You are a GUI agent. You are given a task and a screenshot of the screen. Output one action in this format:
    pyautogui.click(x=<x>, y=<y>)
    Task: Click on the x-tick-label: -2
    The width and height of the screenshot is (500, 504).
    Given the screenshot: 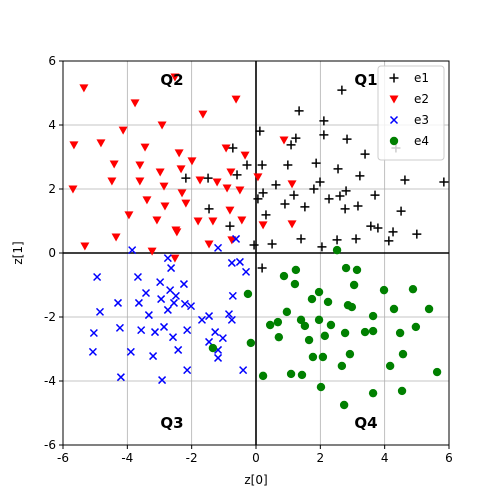 What is the action you would take?
    pyautogui.click(x=192, y=458)
    